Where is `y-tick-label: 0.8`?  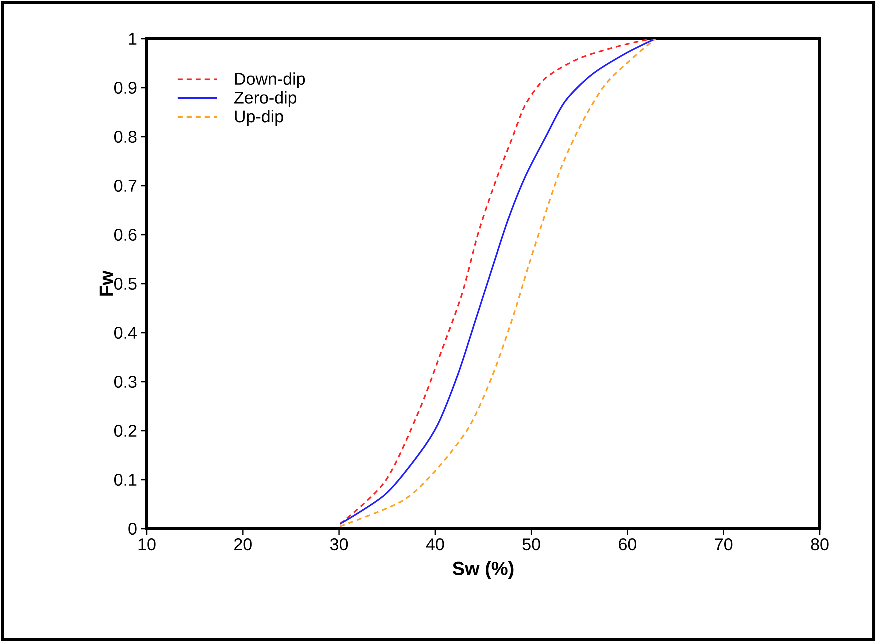 y-tick-label: 0.8 is located at coordinates (125, 137).